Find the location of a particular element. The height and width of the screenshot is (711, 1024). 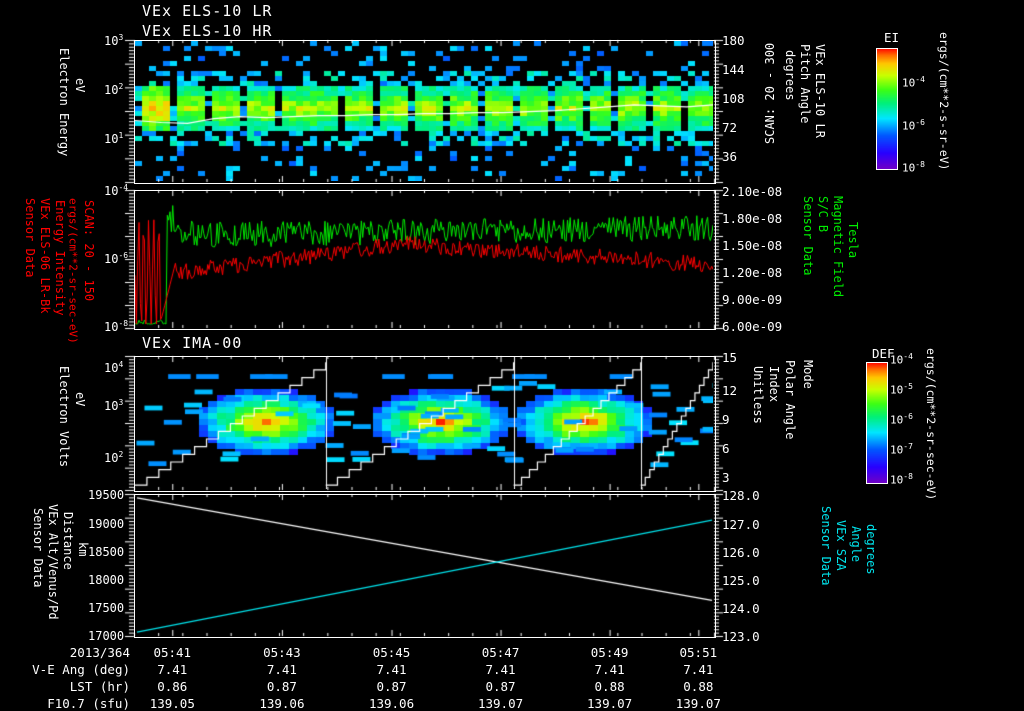

panel1-right-scan: SCAN: 20 - 300 is located at coordinates (770, 93).